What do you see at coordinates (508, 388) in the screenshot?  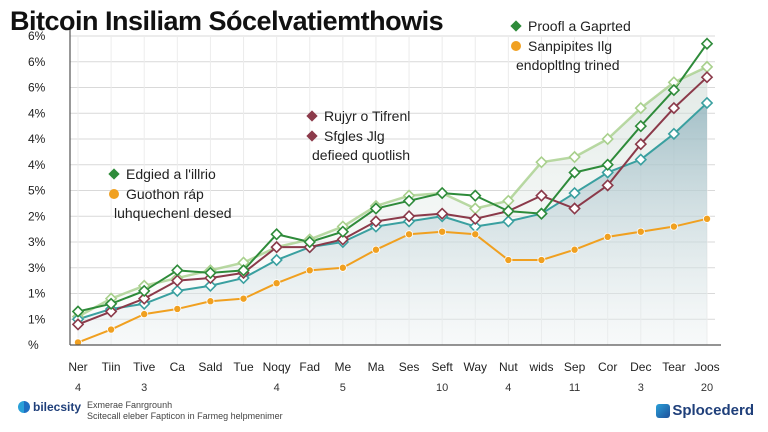 I see `x-sub-label: 4` at bounding box center [508, 388].